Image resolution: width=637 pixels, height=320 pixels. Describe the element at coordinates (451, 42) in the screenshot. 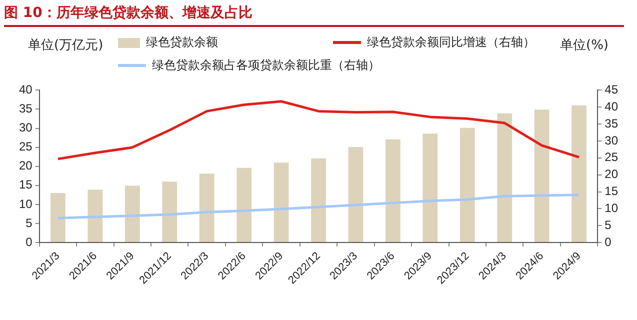

I see `legend-label: 绿色贷款余额同比增速（右轴）` at that location.